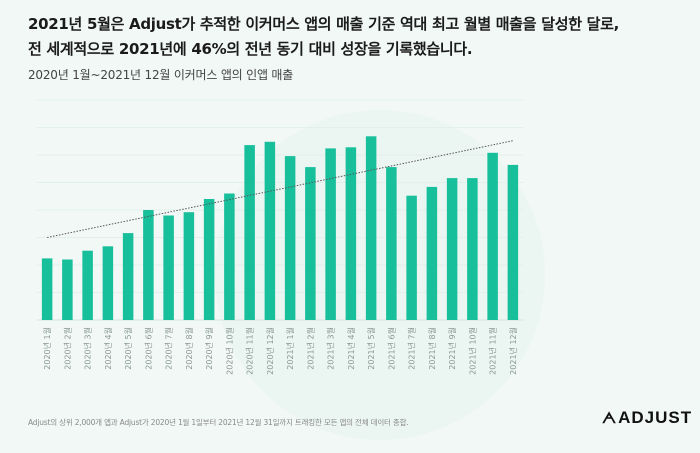 The height and width of the screenshot is (453, 700). I want to click on x-tick-label: 2021년 12월, so click(513, 351).